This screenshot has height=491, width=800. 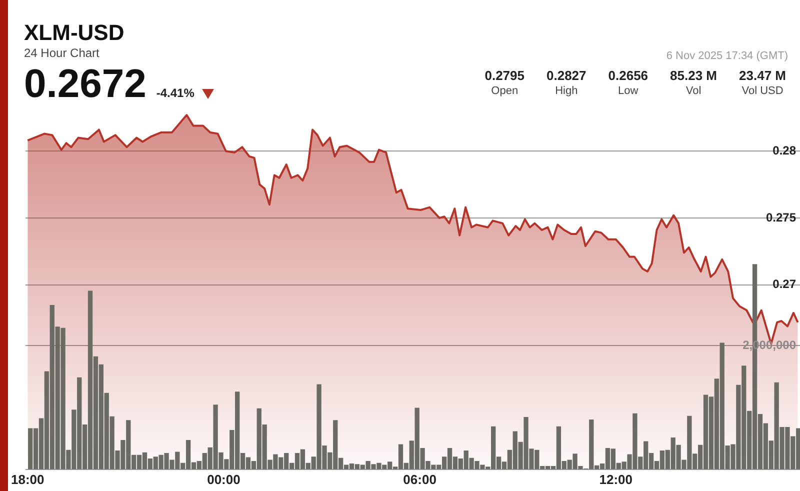 I want to click on annotation: 23.47 M, so click(x=762, y=75).